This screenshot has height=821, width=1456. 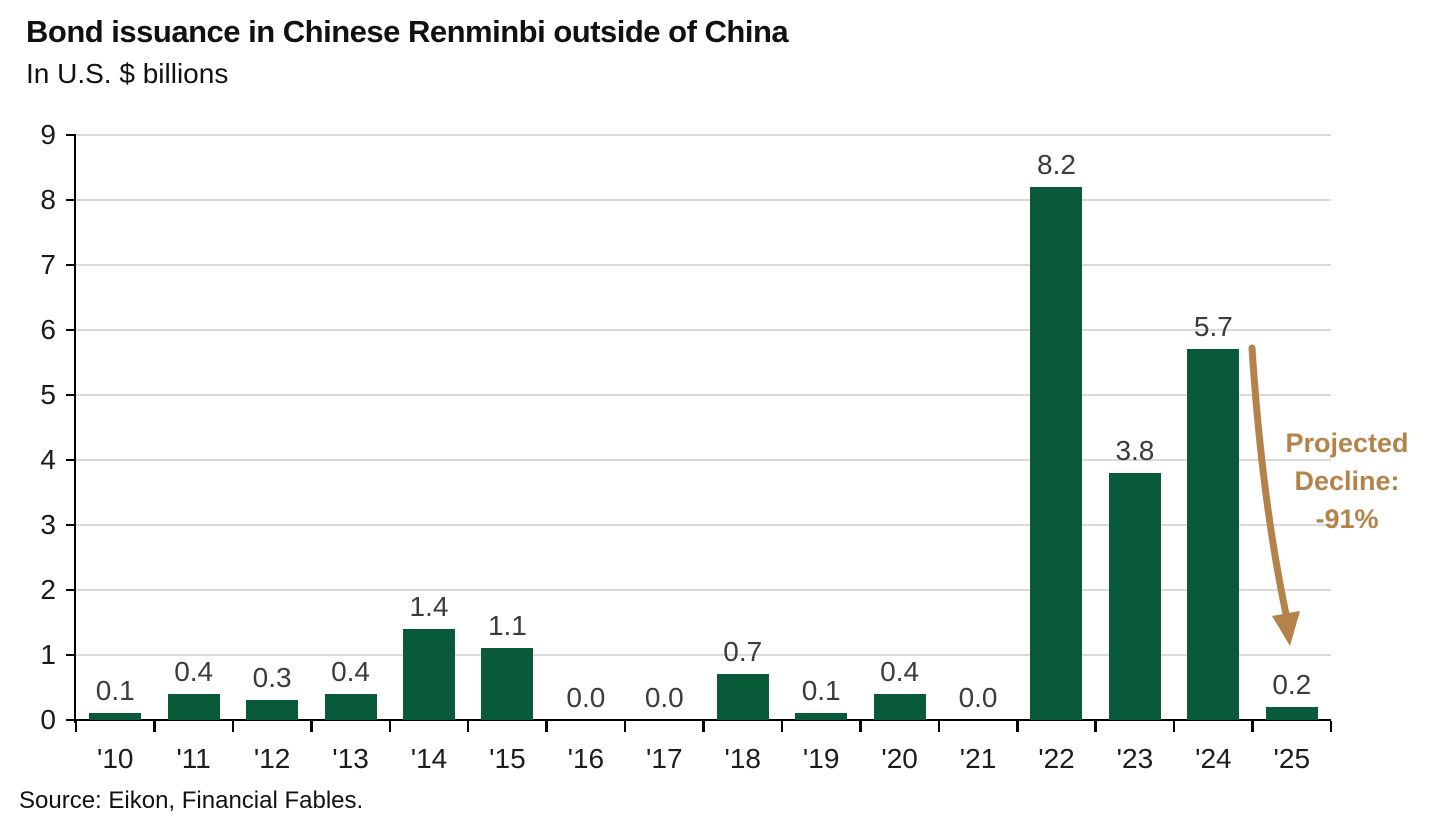 What do you see at coordinates (1056, 758) in the screenshot?
I see `x-axis-label: '22` at bounding box center [1056, 758].